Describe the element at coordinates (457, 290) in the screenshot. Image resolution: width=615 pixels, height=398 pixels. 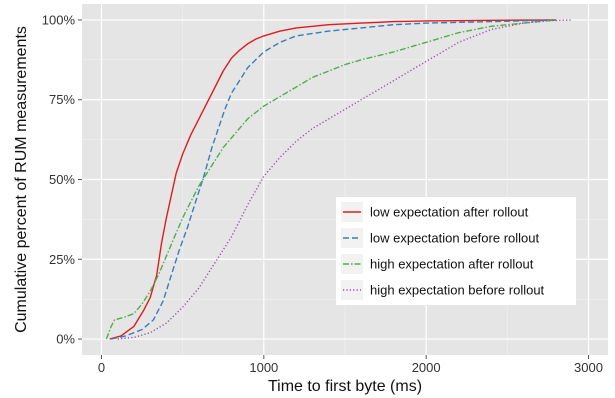
I see `legend-label-4: high expectation before rollout` at that location.